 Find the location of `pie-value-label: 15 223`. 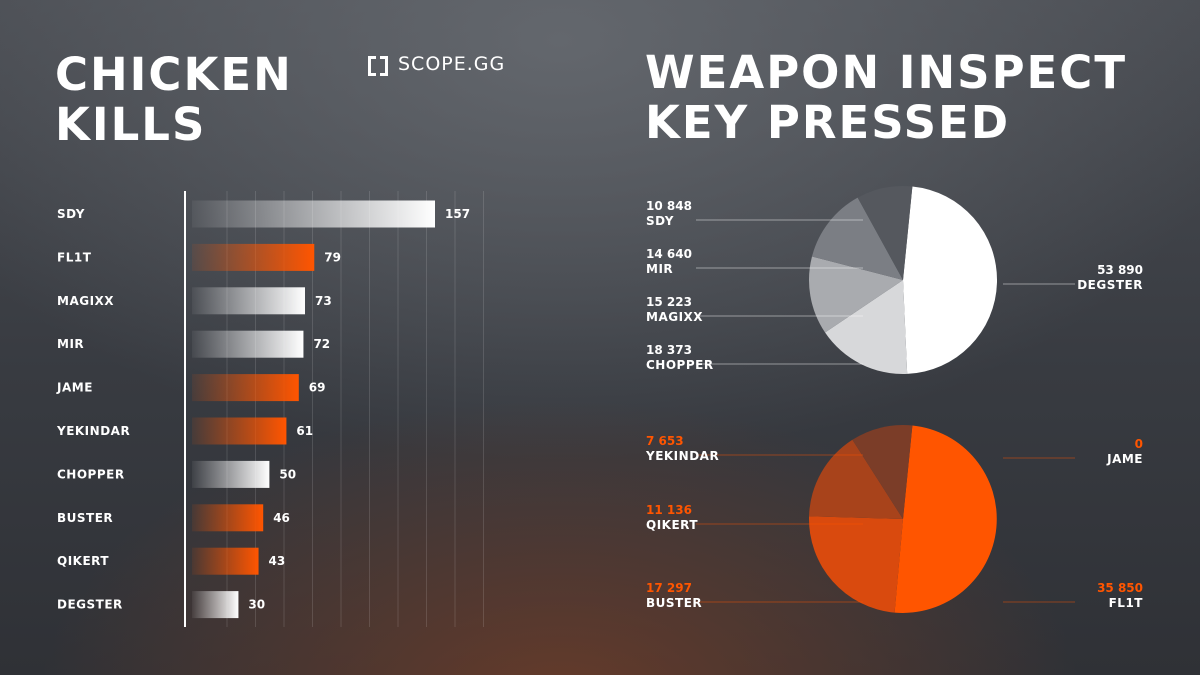

pie-value-label: 15 223 is located at coordinates (669, 302).